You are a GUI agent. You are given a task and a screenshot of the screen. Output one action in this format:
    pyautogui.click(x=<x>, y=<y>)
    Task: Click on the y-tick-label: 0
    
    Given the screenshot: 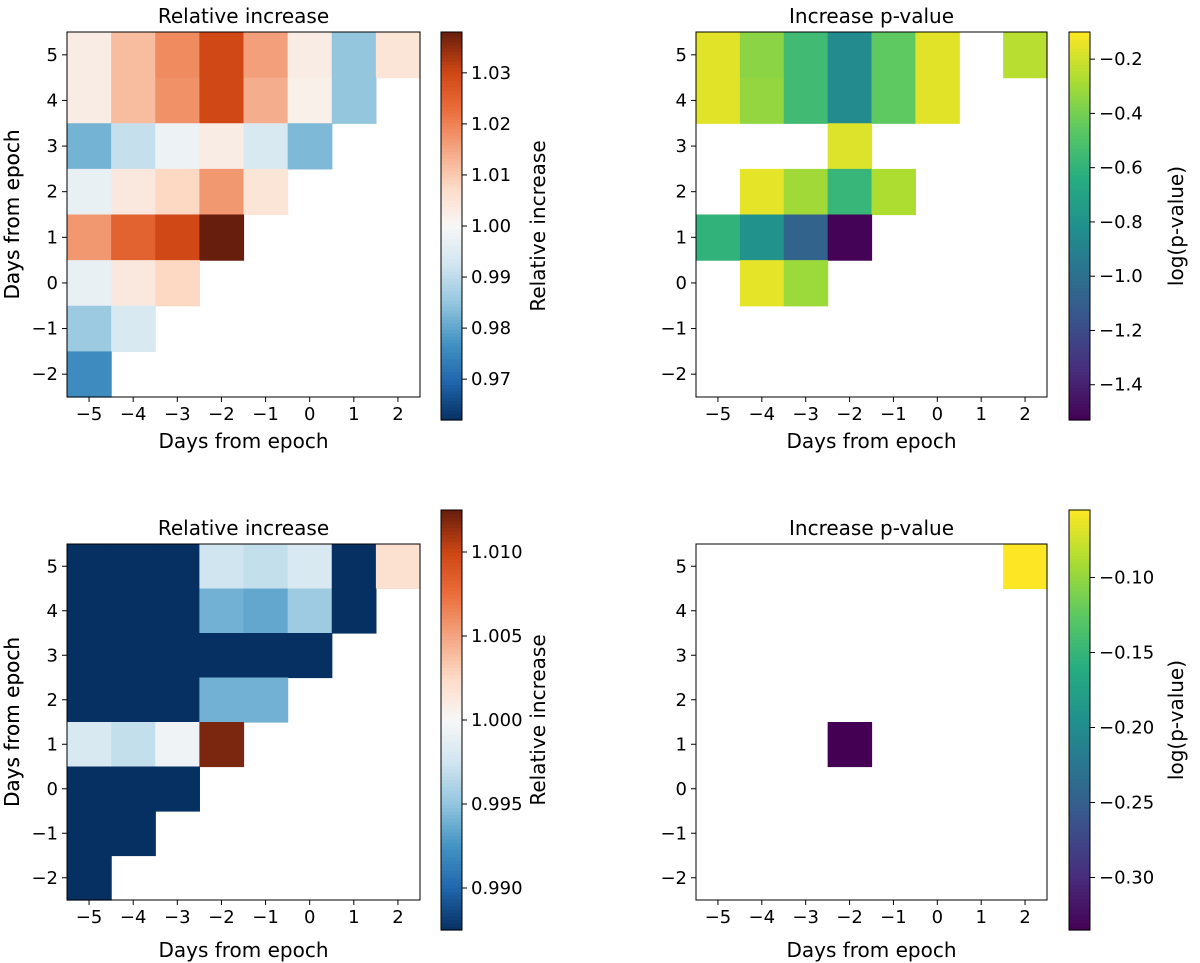 What is the action you would take?
    pyautogui.click(x=681, y=283)
    